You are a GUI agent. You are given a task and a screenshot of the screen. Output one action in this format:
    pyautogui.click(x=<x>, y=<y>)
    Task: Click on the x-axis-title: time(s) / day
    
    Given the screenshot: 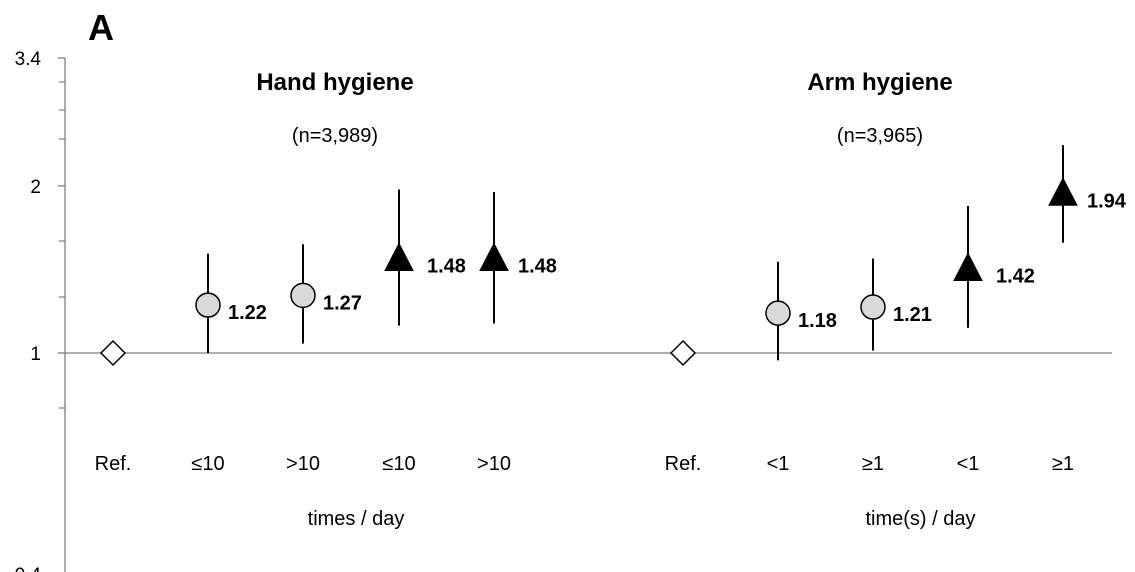 What is the action you would take?
    pyautogui.click(x=920, y=519)
    